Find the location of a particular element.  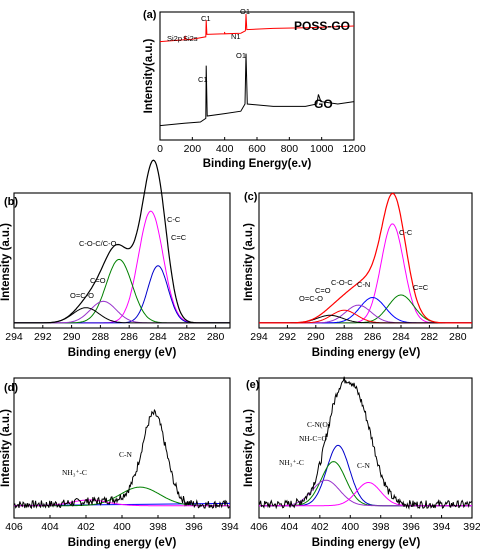

panel-c-frame is located at coordinates (365, 260).